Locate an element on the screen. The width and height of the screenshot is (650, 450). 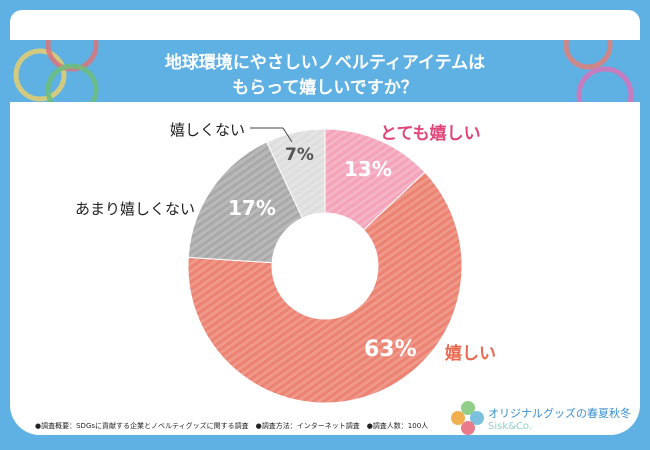
leader-line is located at coordinates (287, 135).